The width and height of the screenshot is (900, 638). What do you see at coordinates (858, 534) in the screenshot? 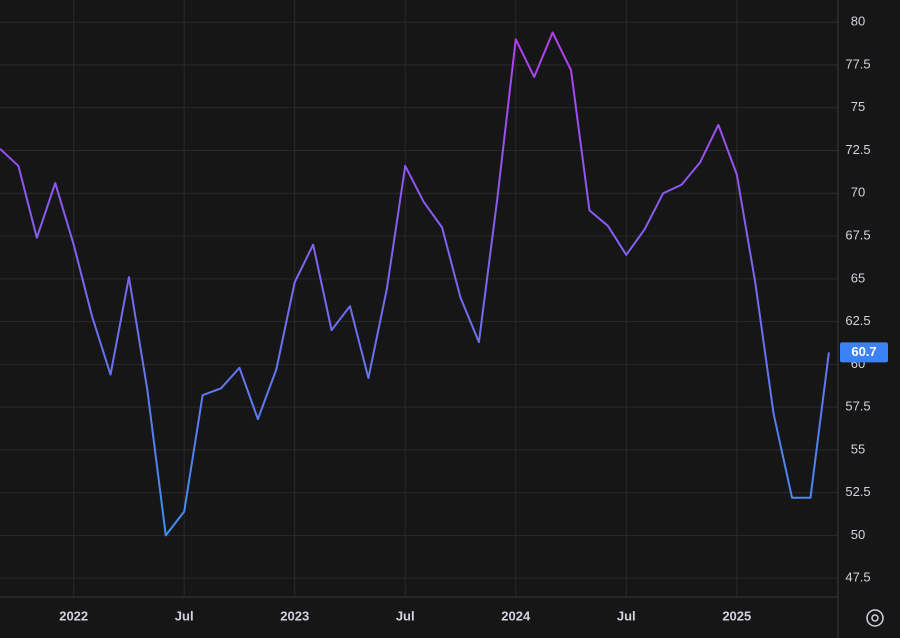
I see `y-tick-label: 50` at bounding box center [858, 534].